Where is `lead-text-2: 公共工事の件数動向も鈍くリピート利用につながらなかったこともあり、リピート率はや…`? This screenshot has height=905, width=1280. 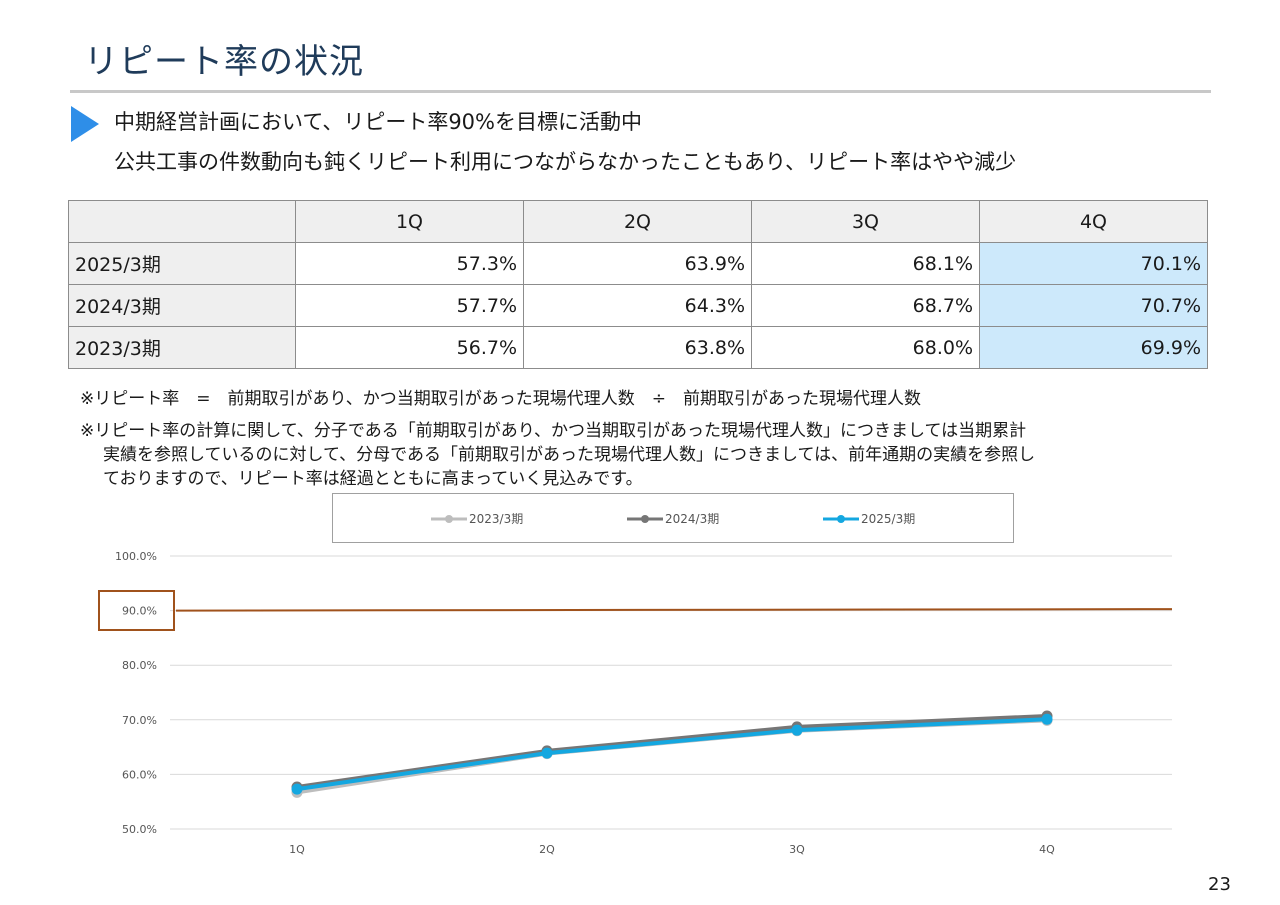
lead-text-2: 公共工事の件数動向も鈍くリピート利用につながらなかったこともあり、リピート率はや… is located at coordinates (565, 162).